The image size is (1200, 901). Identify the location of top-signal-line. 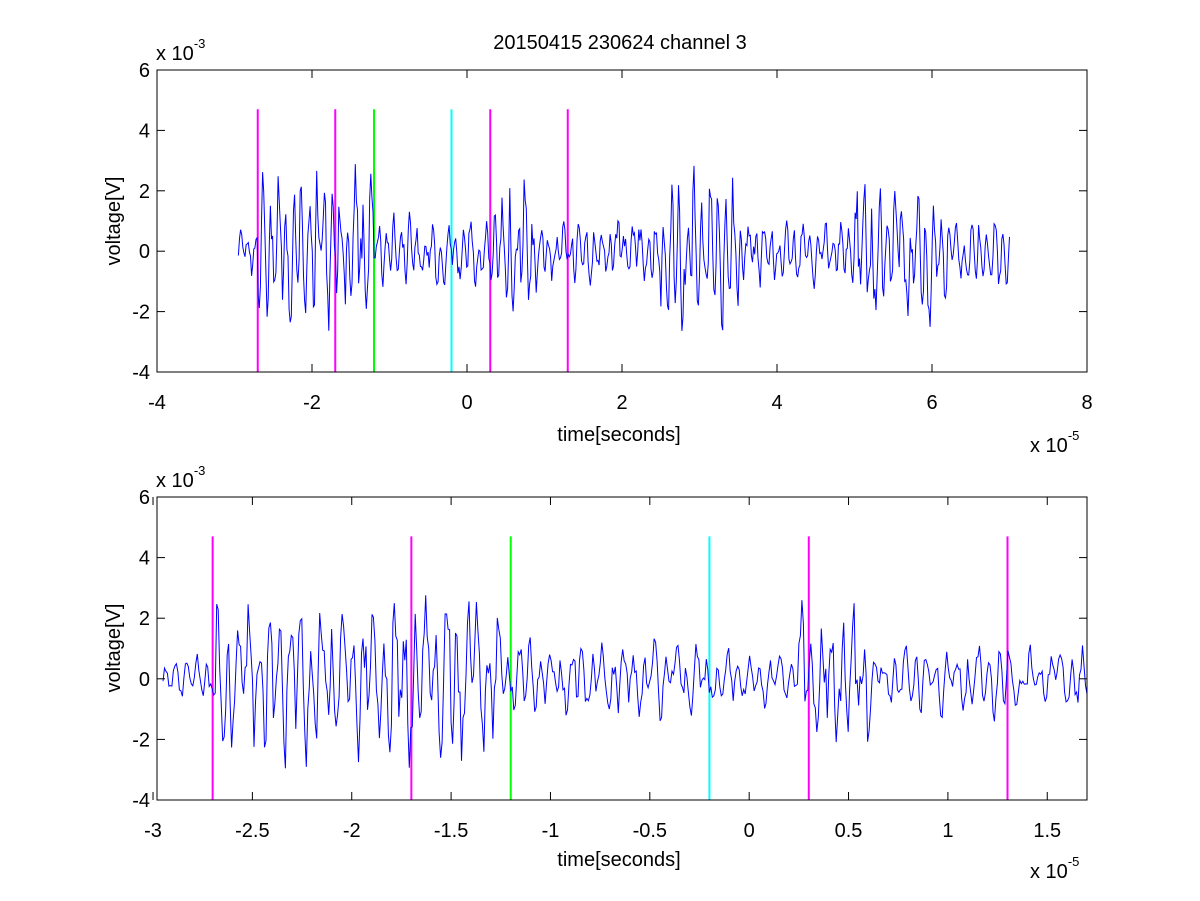
(623, 247).